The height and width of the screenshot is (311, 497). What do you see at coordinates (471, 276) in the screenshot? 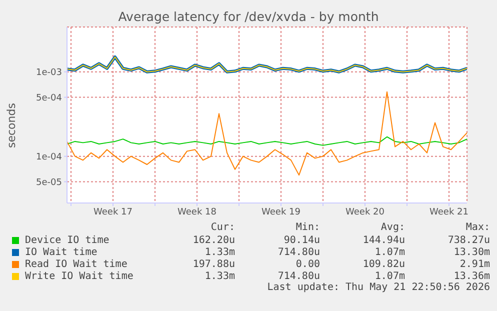
I see `text: 13.36m` at bounding box center [471, 276].